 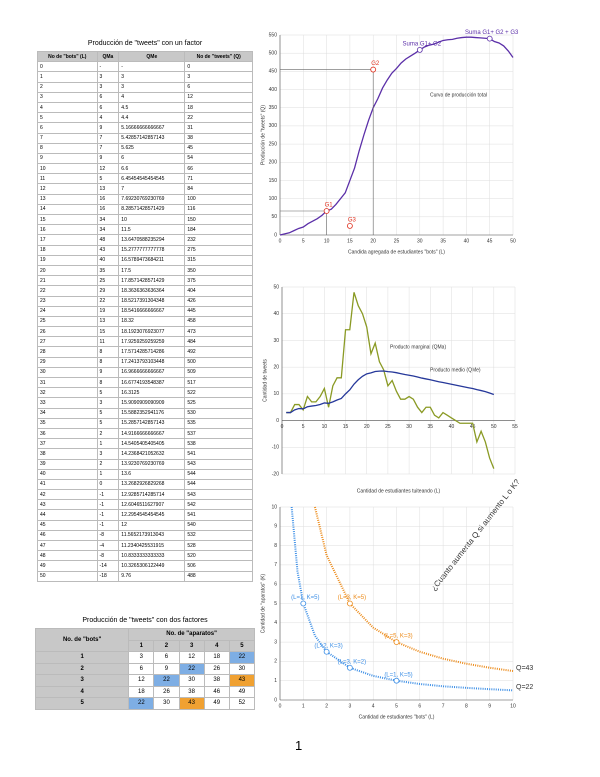 I want to click on point-label: G2, so click(x=375, y=64).